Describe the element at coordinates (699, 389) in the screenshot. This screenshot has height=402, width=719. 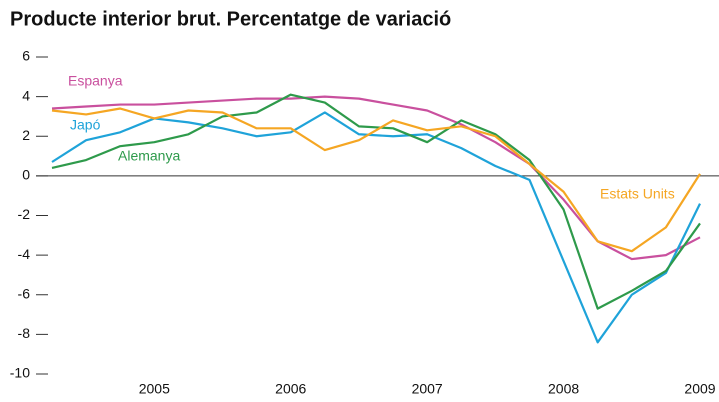
I see `x-tick-label: 2009` at that location.